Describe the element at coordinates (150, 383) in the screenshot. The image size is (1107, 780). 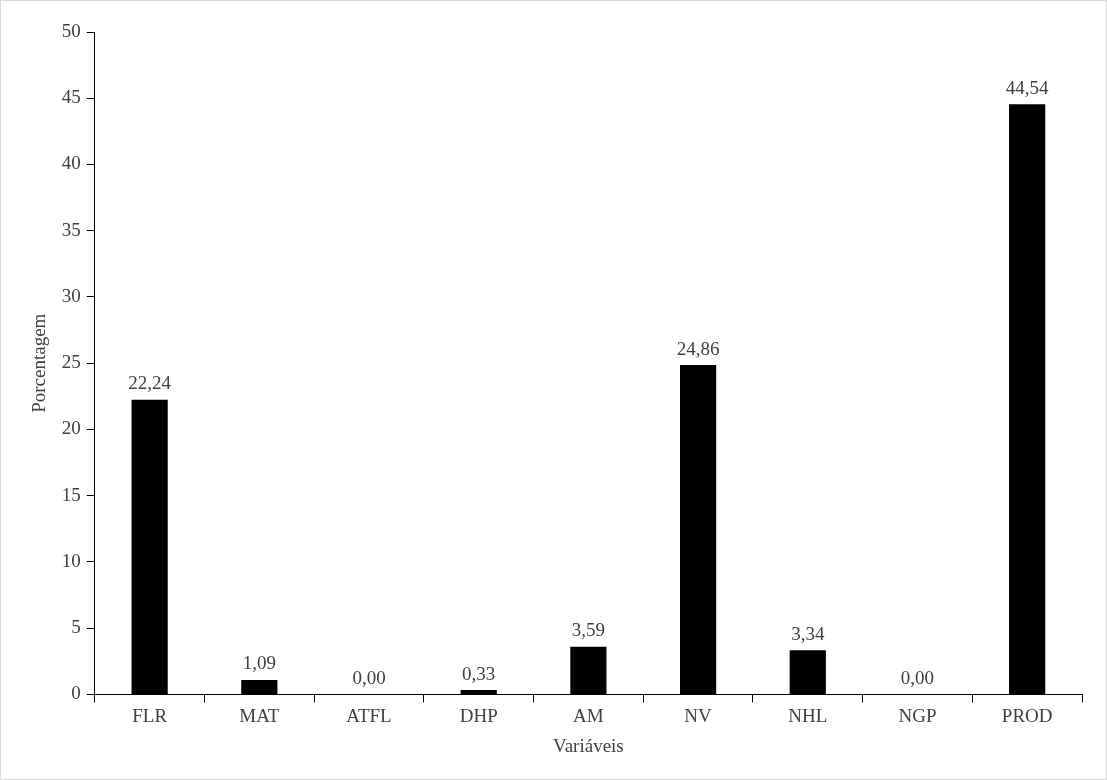
I see `data-label: 22,24` at that location.